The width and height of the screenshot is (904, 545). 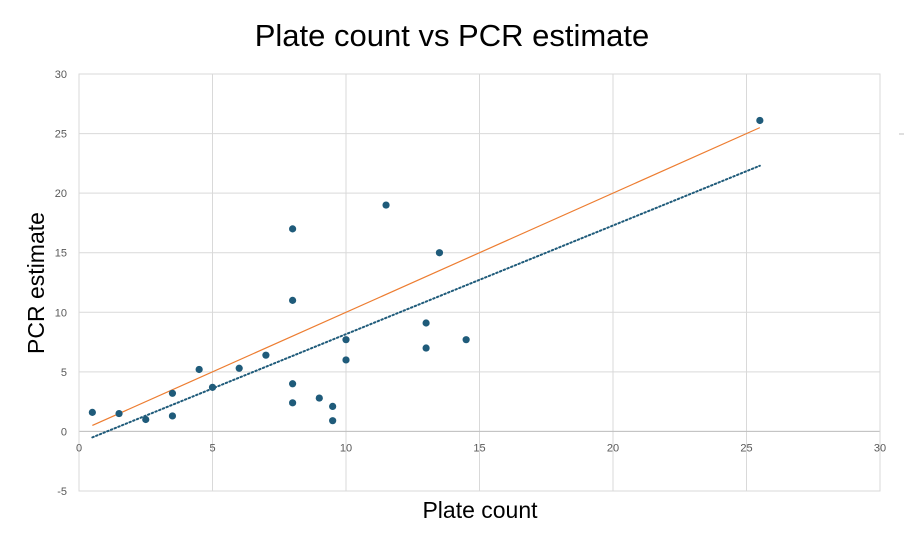 What do you see at coordinates (480, 510) in the screenshot?
I see `x-axis-label: Plate count` at bounding box center [480, 510].